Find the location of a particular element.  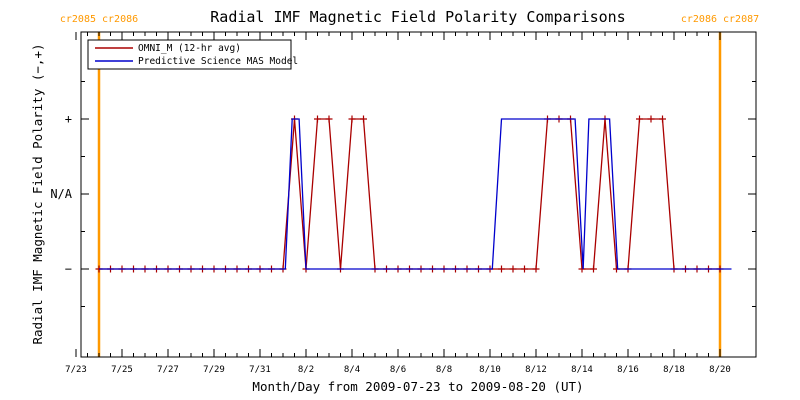

x-tick-label-1: 7/25 is located at coordinates (122, 370).